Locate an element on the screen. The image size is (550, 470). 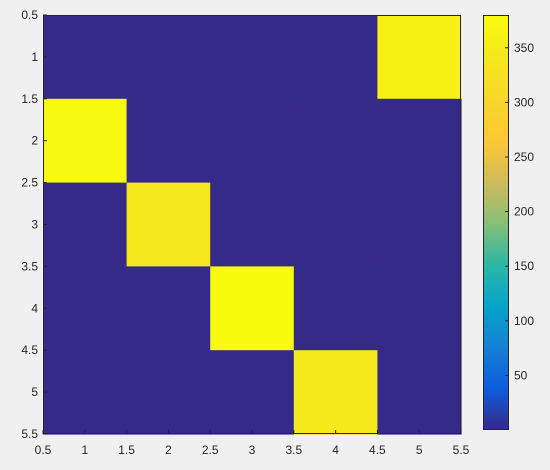
x-tick-label: 4 is located at coordinates (335, 450).